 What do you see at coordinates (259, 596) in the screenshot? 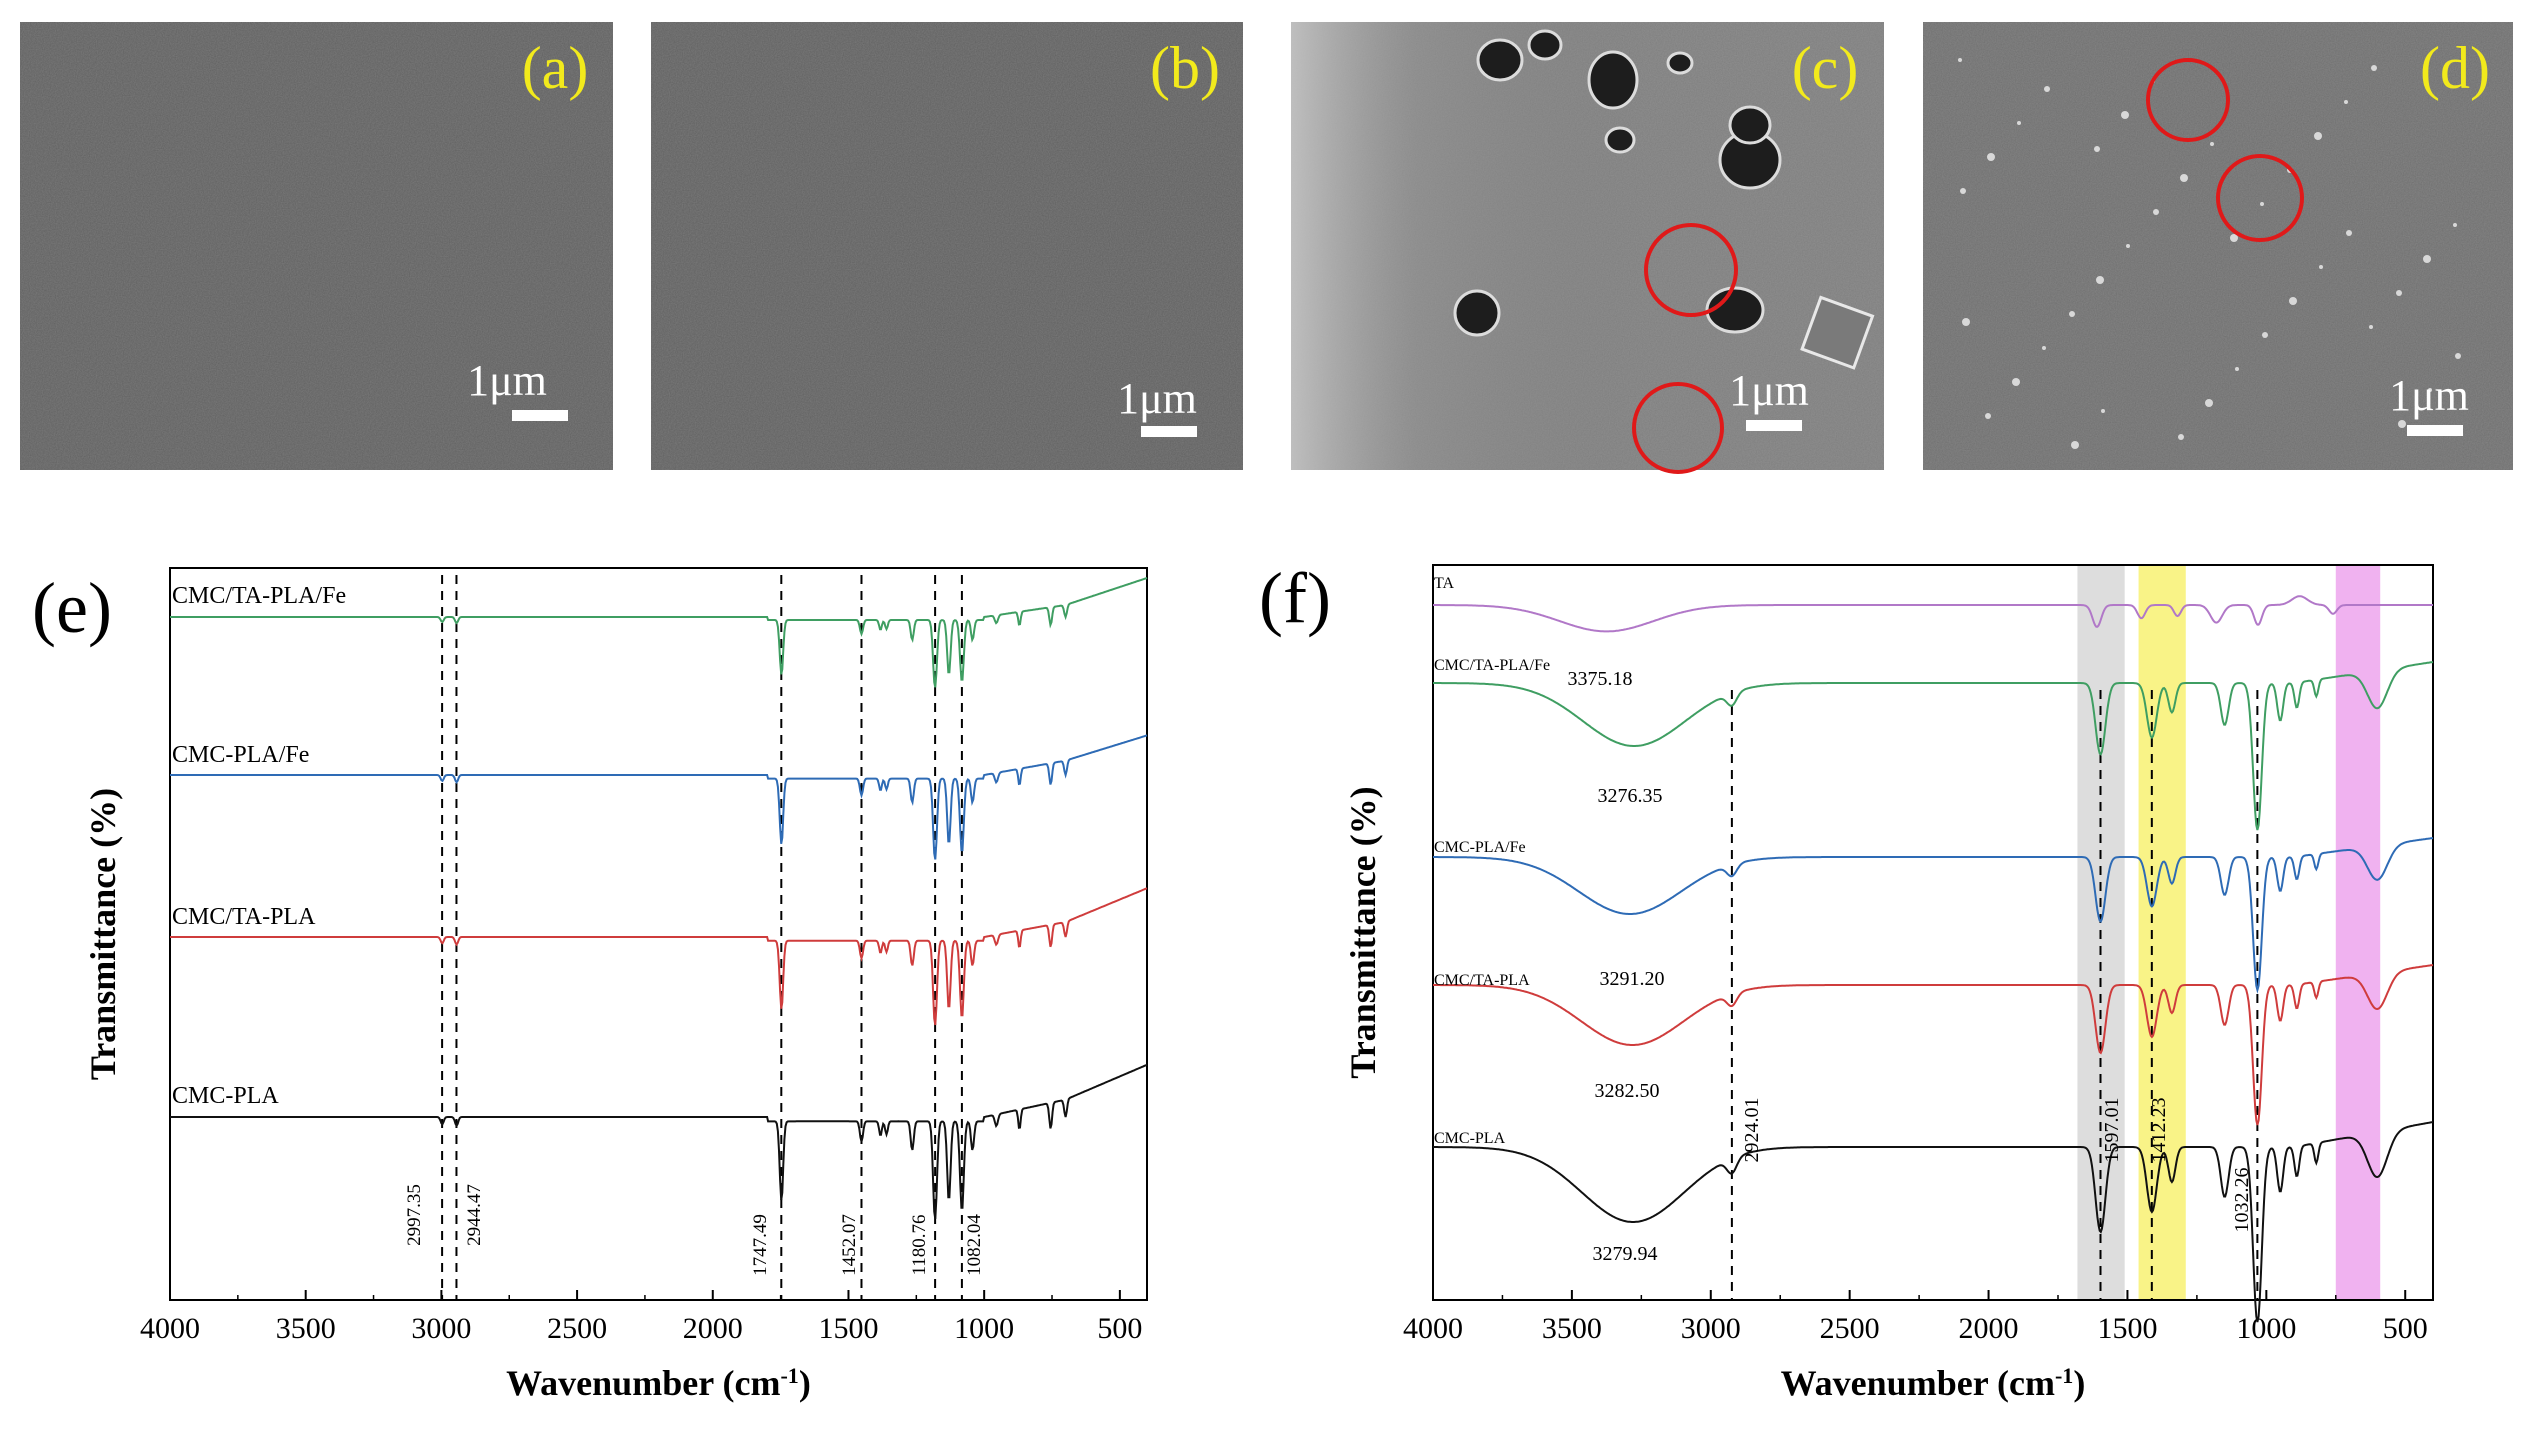
I see `series-label: CMC/TA-PLA/Fe` at bounding box center [259, 596].